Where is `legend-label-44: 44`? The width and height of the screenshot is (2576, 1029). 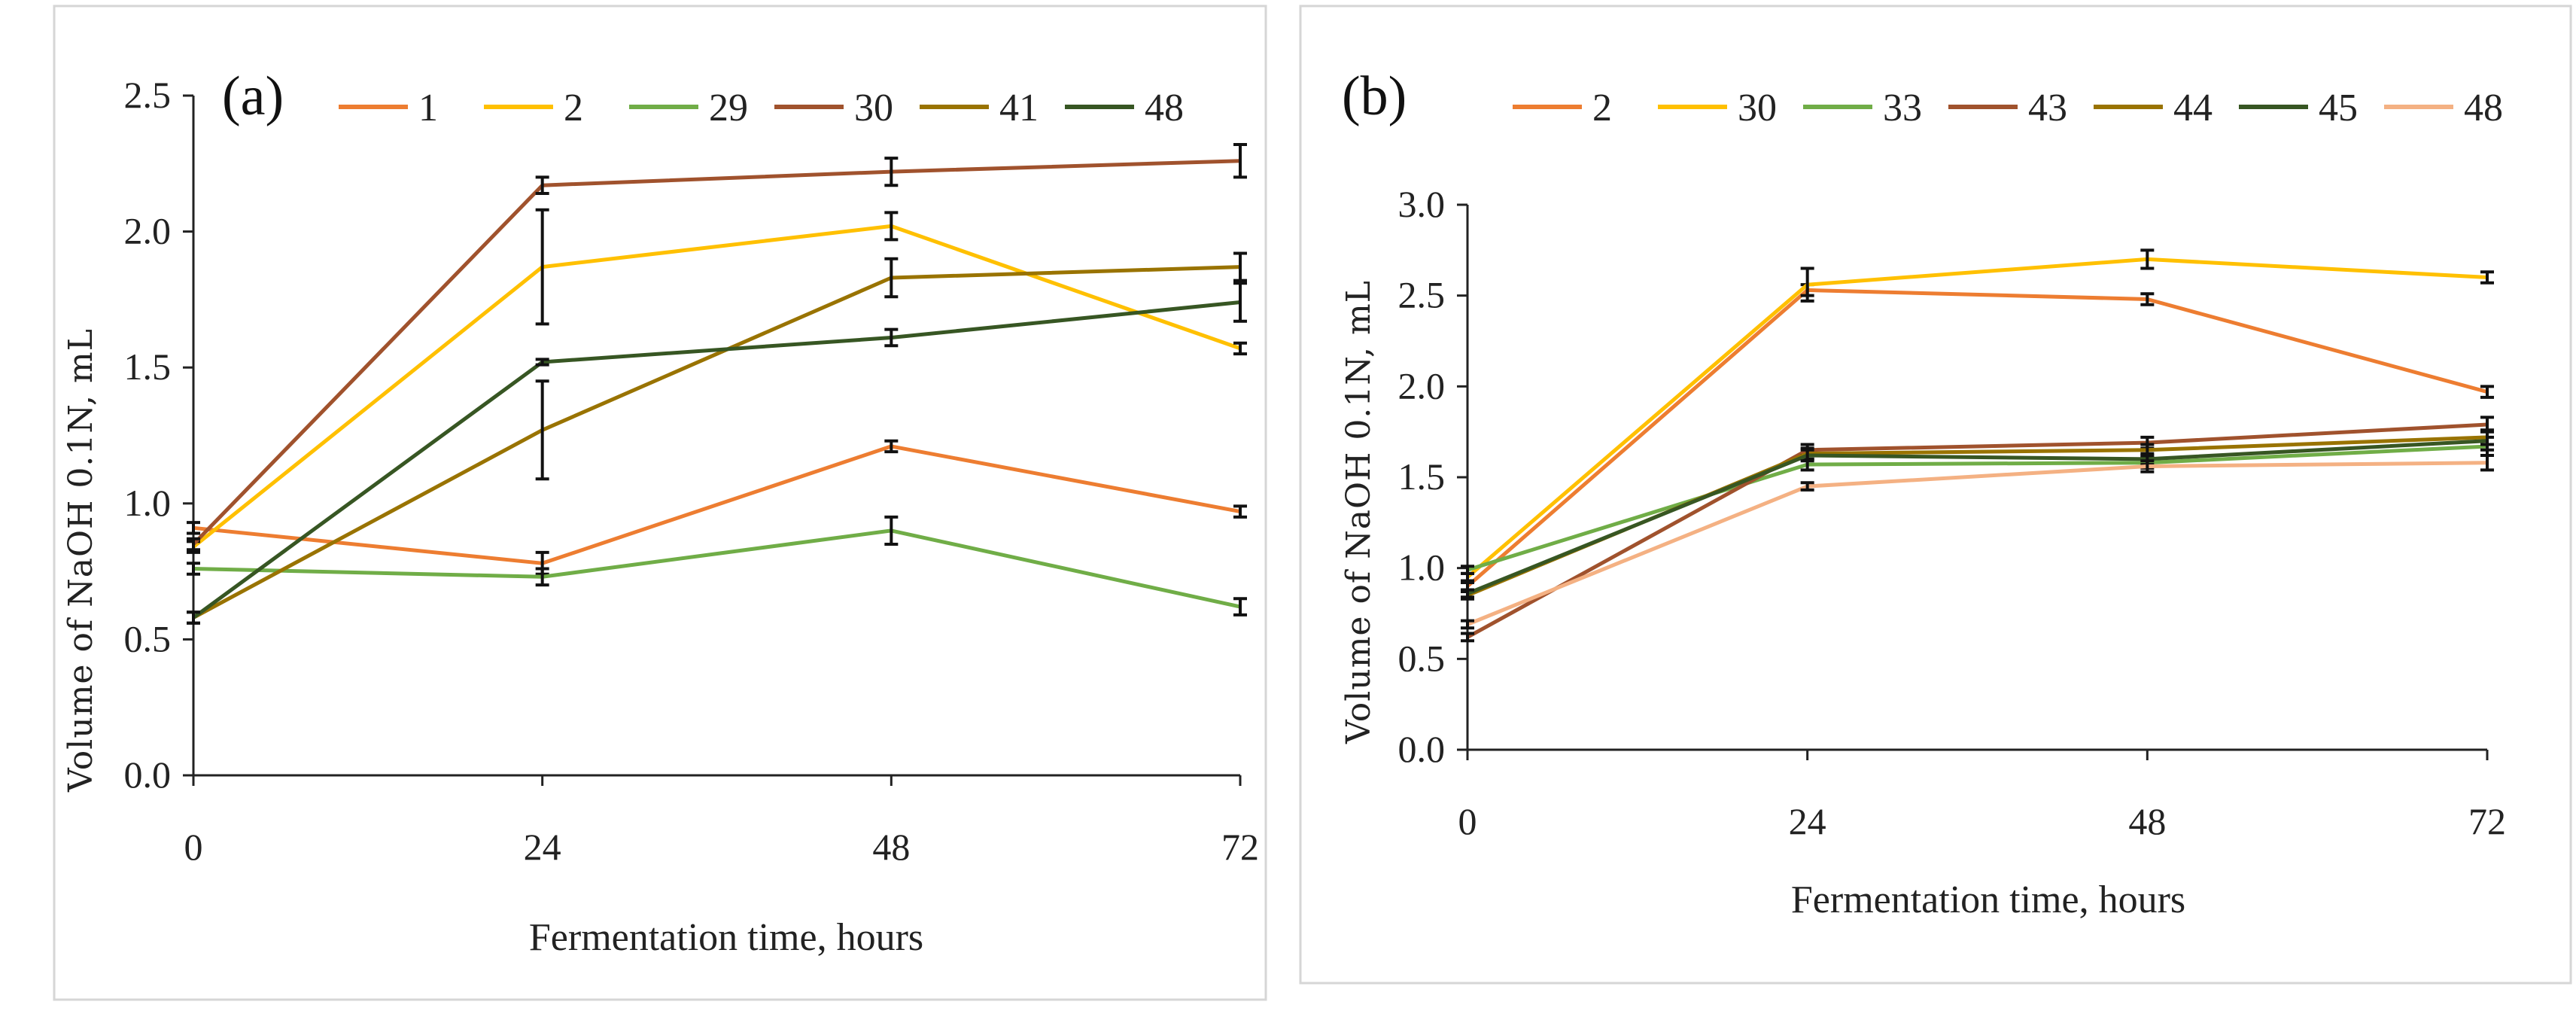
legend-label-44: 44 is located at coordinates (2193, 108).